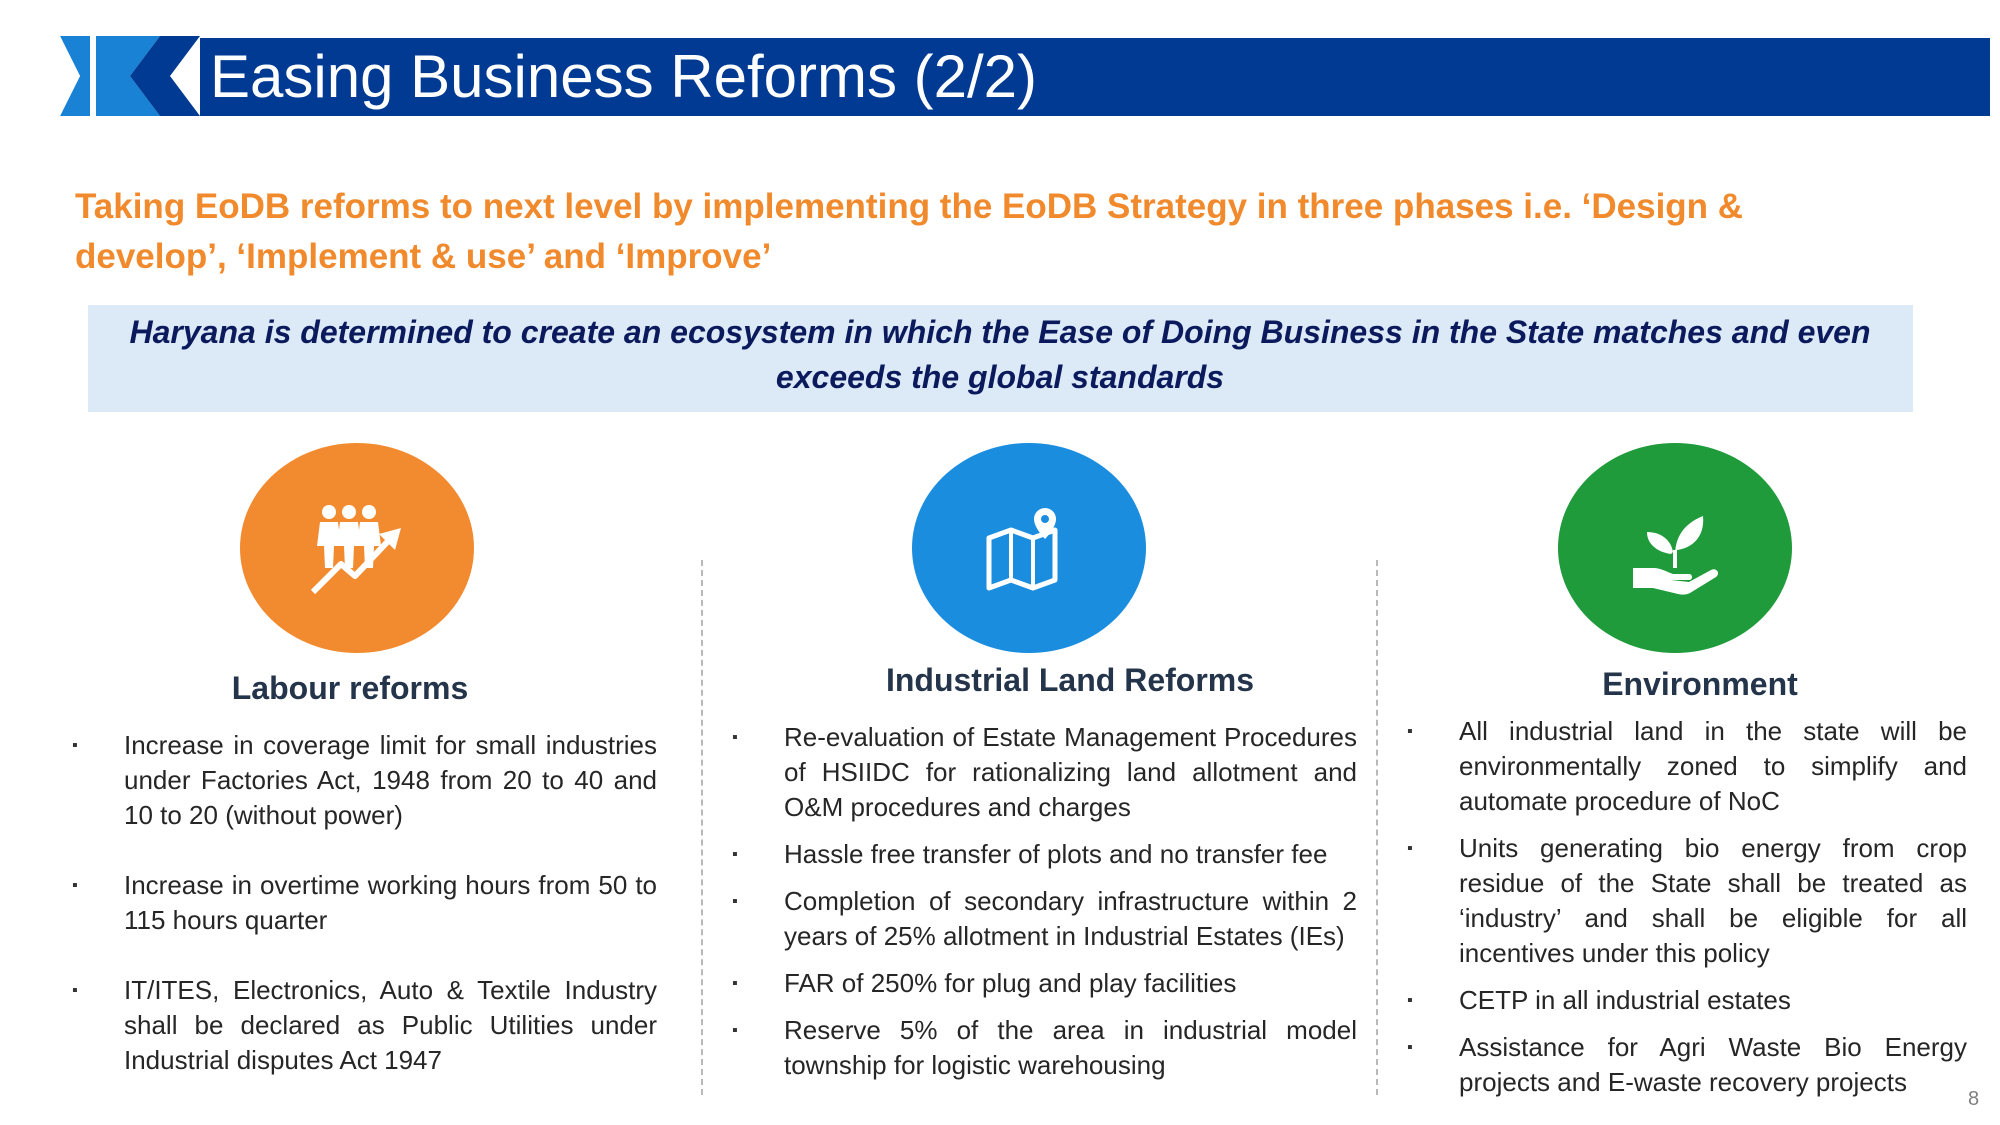 The height and width of the screenshot is (1125, 2000). Describe the element at coordinates (1022, 549) in the screenshot. I see `map-location-icon` at that location.